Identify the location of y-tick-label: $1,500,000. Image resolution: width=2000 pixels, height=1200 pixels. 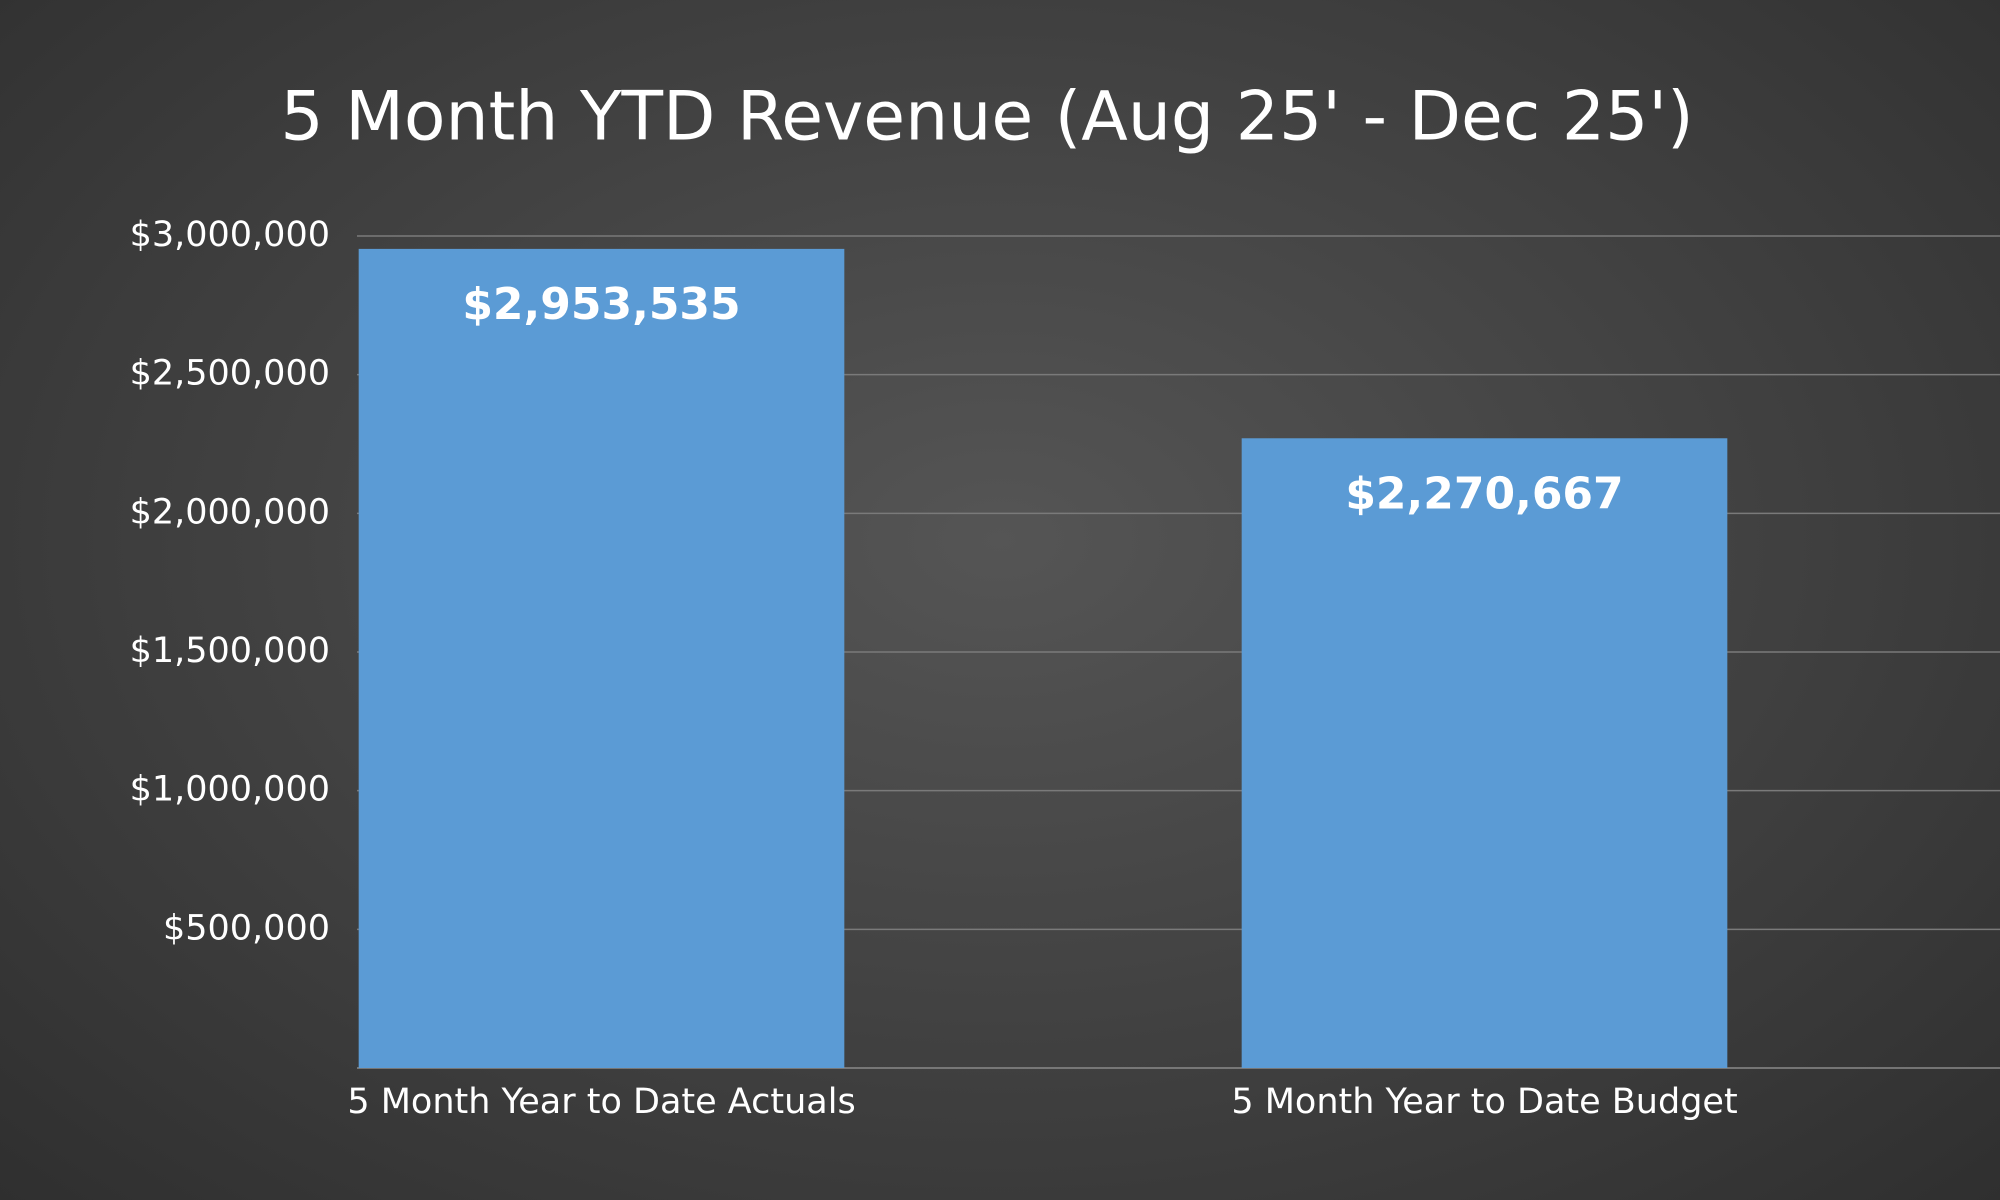
(230, 651).